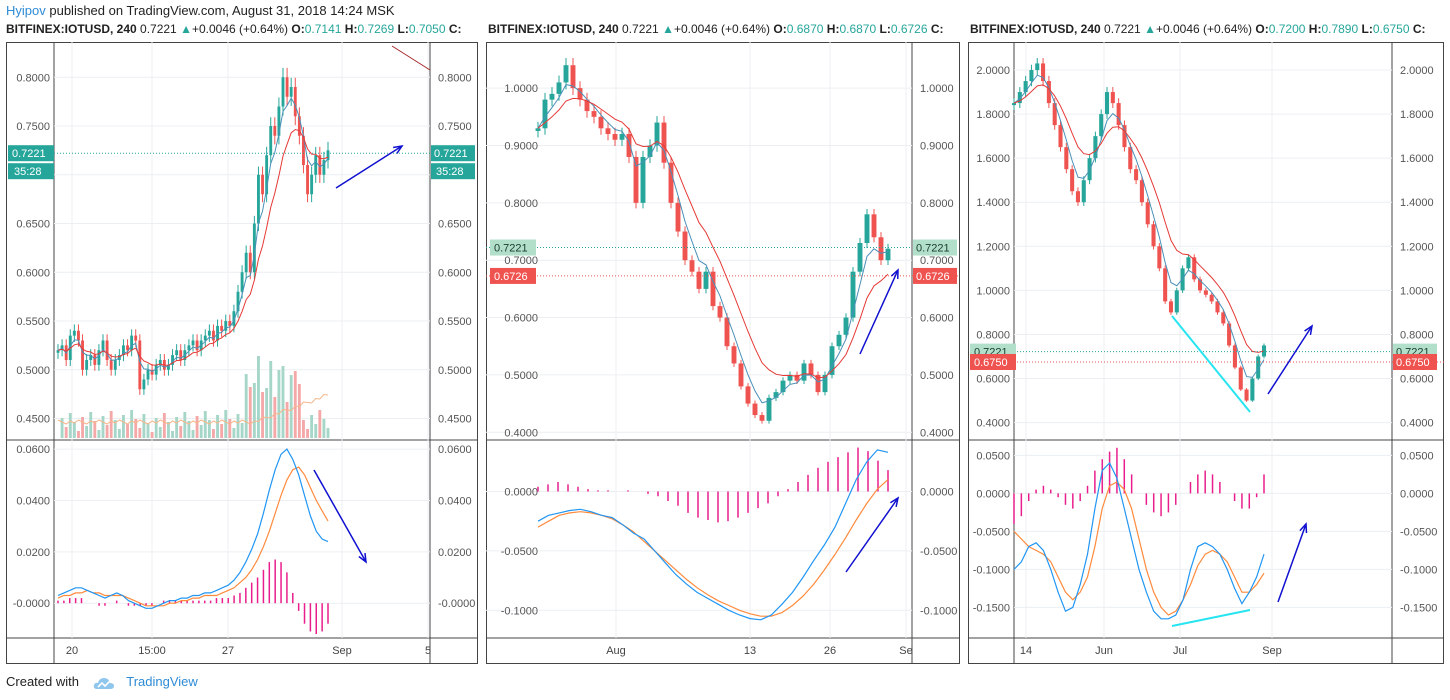 The image size is (1450, 700). What do you see at coordinates (991, 363) in the screenshot?
I see `close-price-label-left: 0.6750` at bounding box center [991, 363].